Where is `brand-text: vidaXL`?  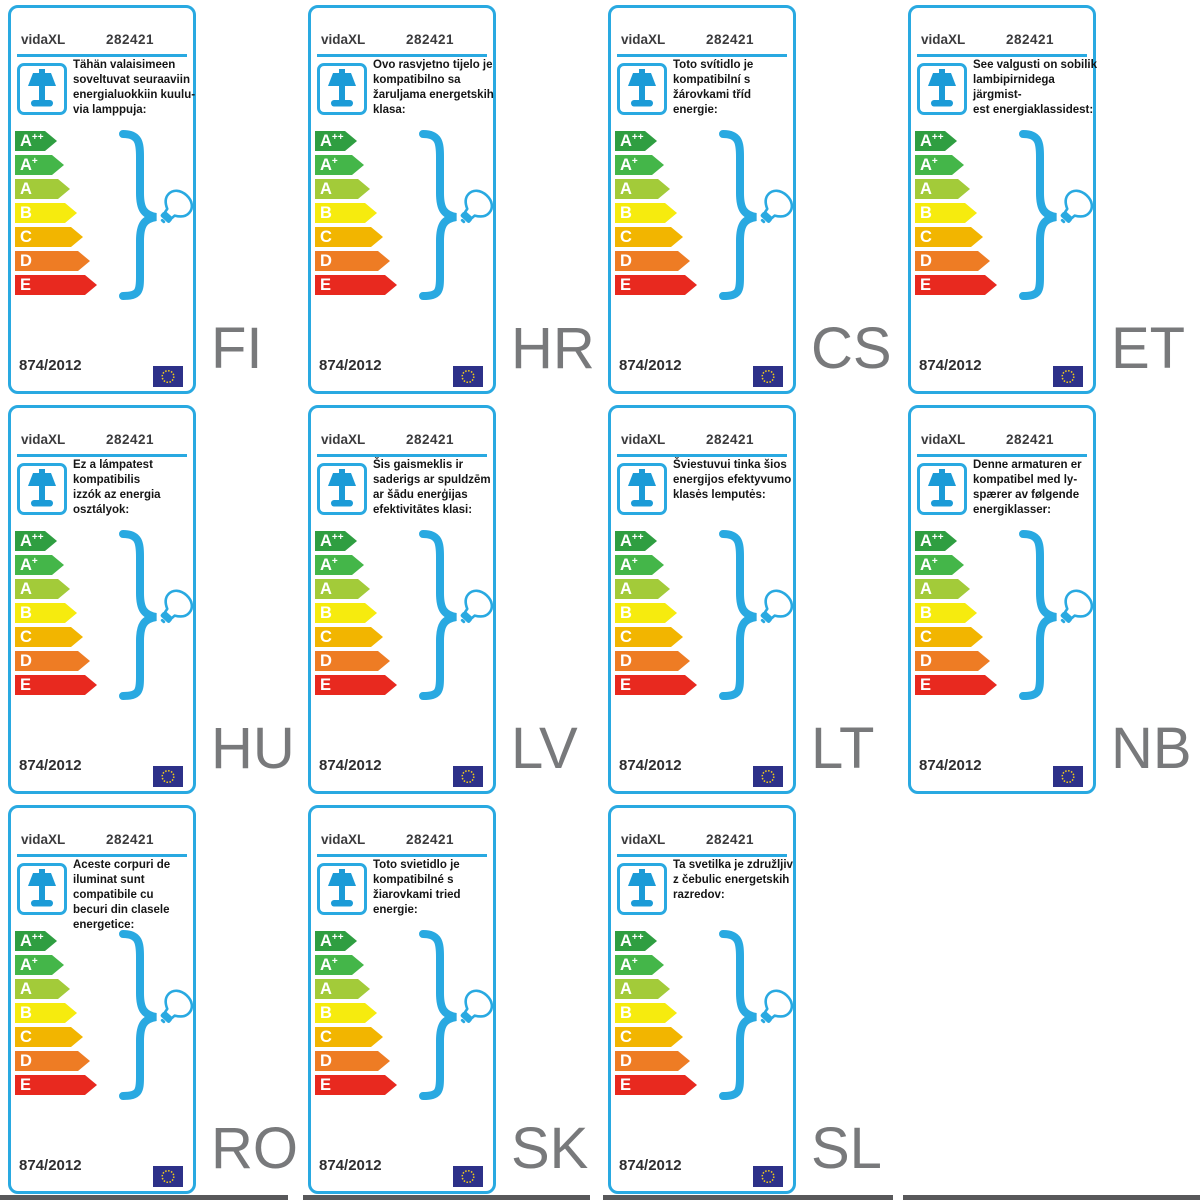
brand-text: vidaXL is located at coordinates (343, 839).